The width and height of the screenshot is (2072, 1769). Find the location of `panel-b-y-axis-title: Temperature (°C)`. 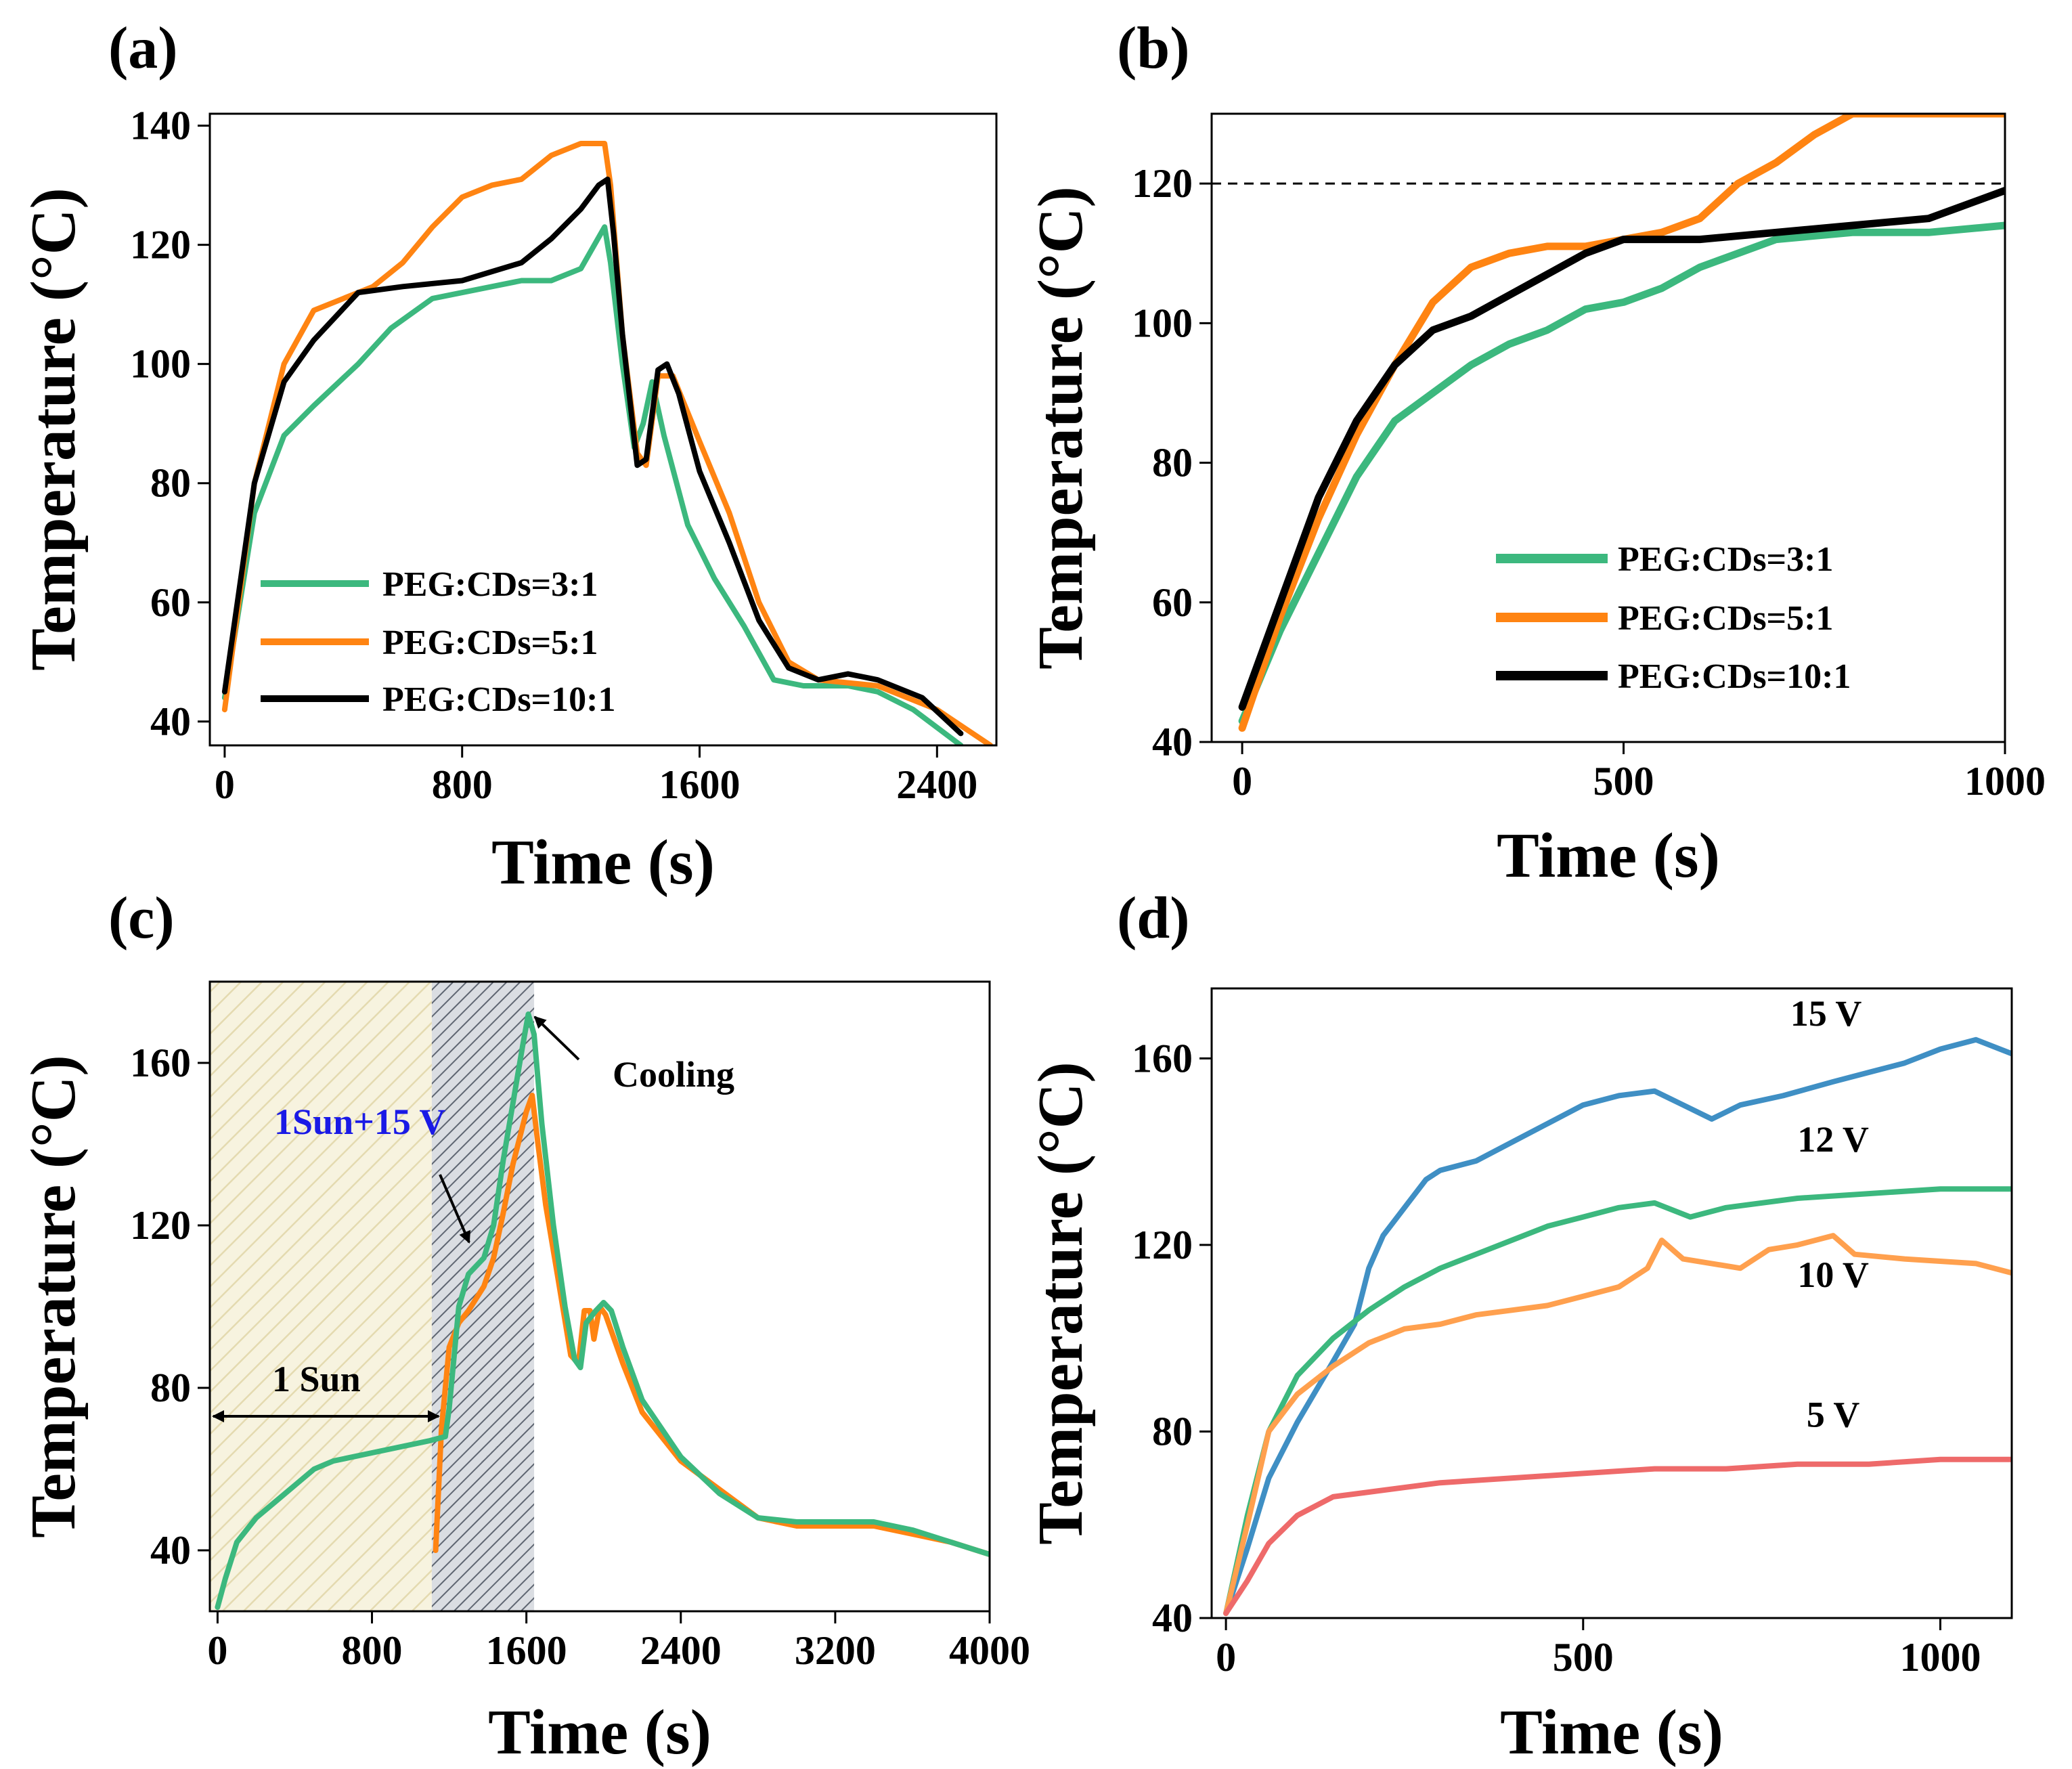

panel-b-y-axis-title: Temperature (°C) is located at coordinates (1061, 428).